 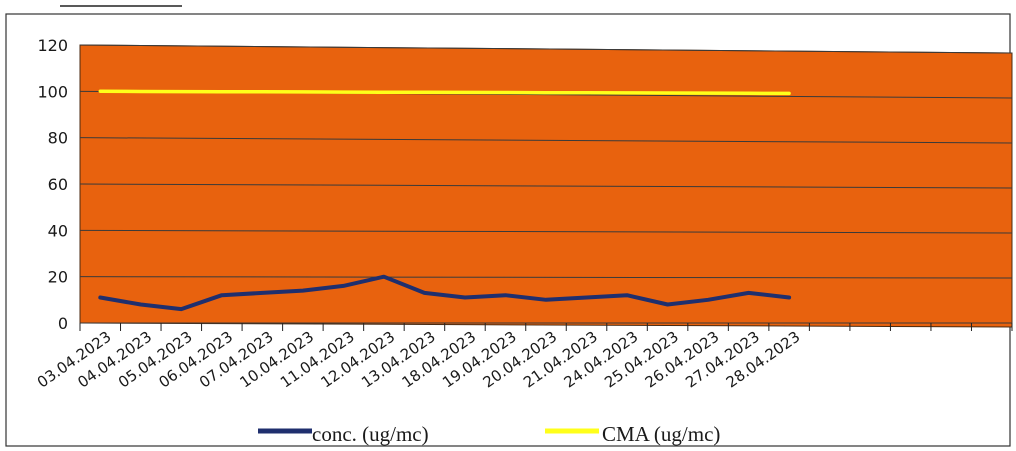 What do you see at coordinates (58, 230) in the screenshot?
I see `y-tick-label: 40` at bounding box center [58, 230].